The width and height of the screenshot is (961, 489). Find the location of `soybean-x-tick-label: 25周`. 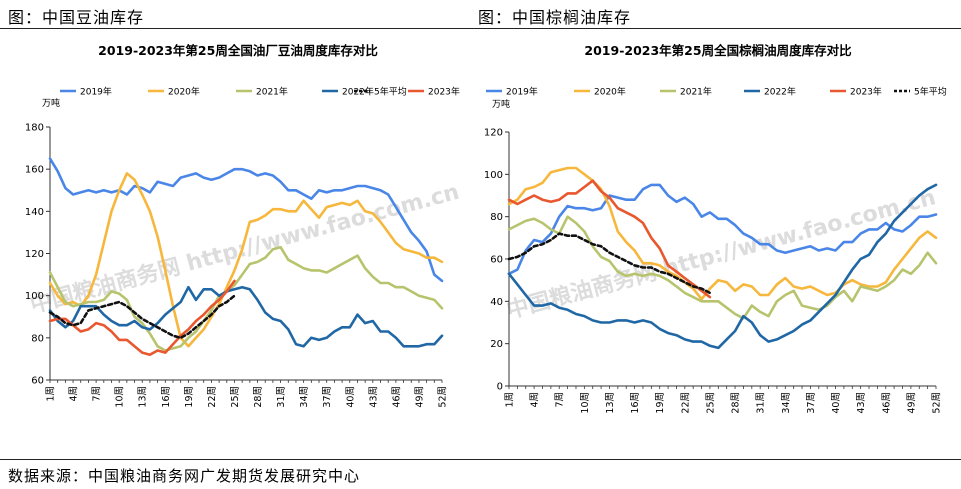

soybean-x-tick-label: 25周 is located at coordinates (235, 397).